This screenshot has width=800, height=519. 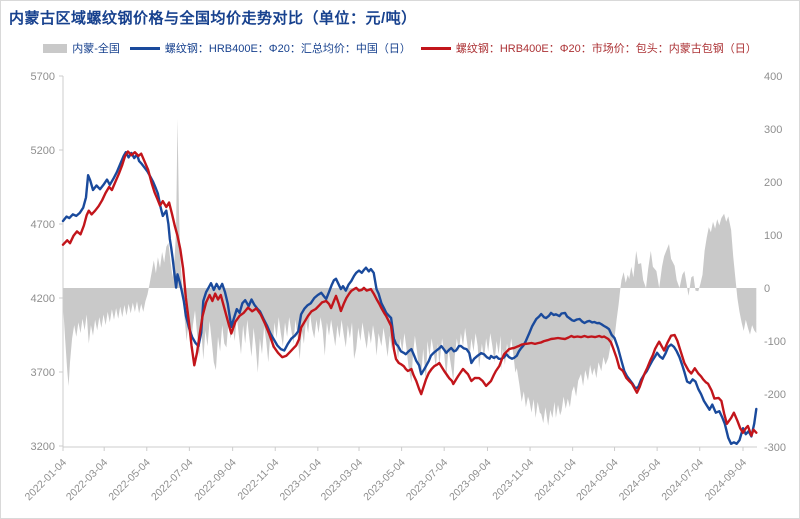 What do you see at coordinates (773, 130) in the screenshot?
I see `right-axis-label: 300` at bounding box center [773, 130].